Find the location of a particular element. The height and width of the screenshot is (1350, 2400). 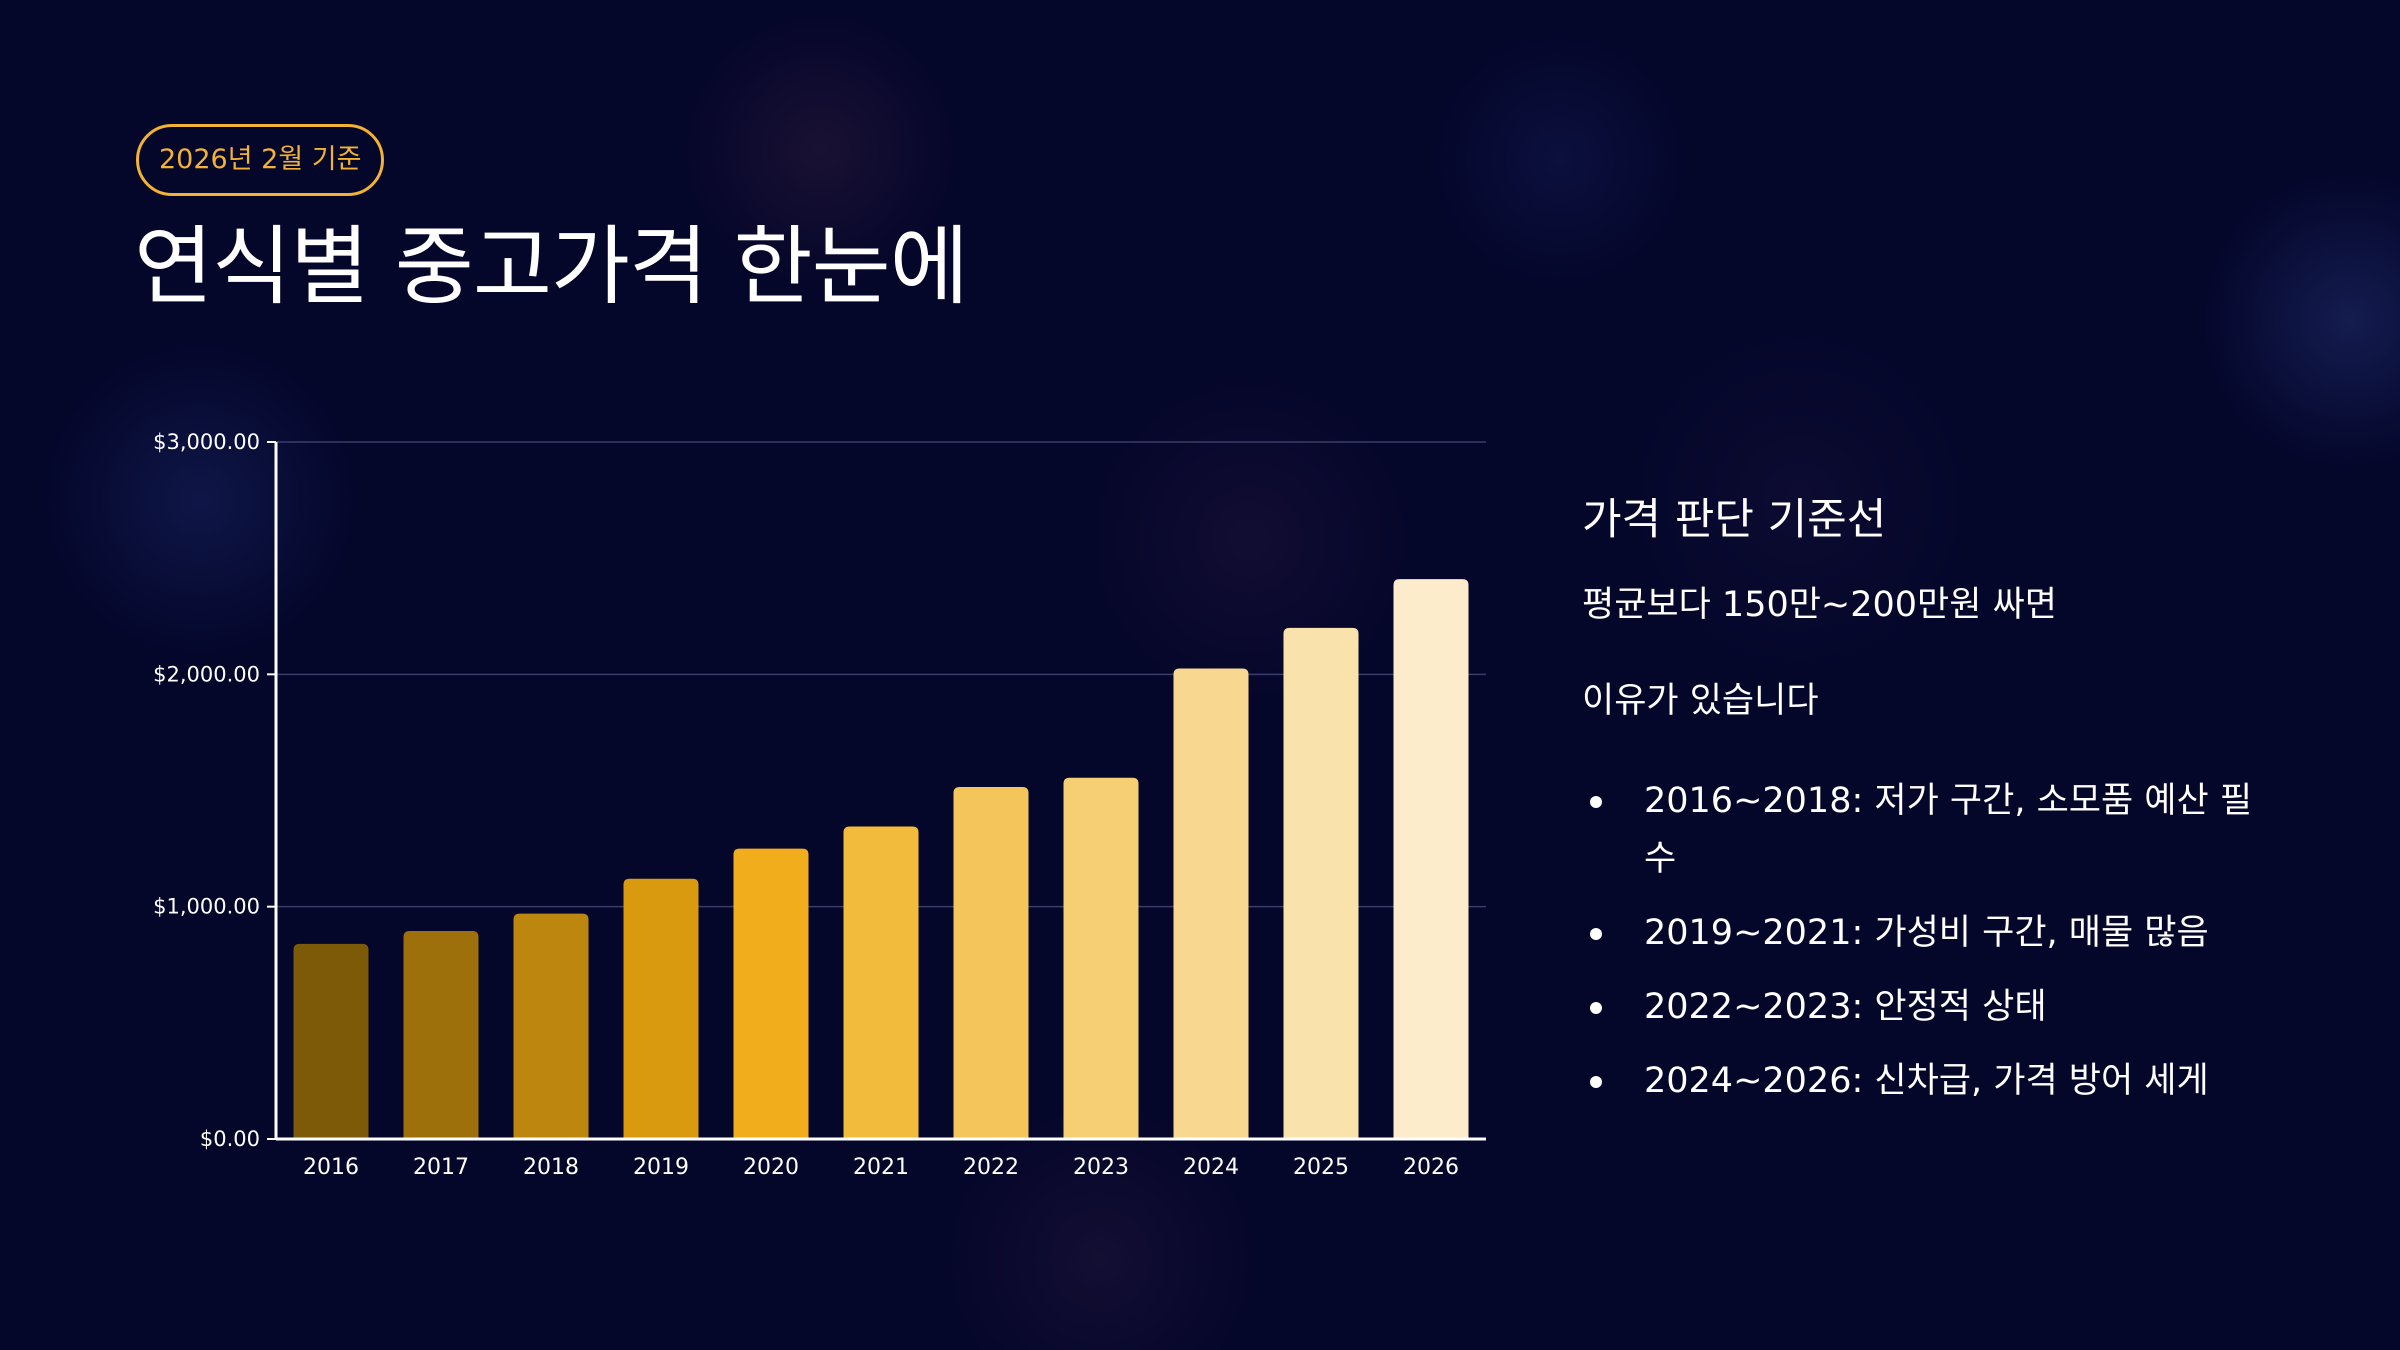

bullet-text: 2024~2026: 신차급, 가격 방어 세게 is located at coordinates (1926, 1081).